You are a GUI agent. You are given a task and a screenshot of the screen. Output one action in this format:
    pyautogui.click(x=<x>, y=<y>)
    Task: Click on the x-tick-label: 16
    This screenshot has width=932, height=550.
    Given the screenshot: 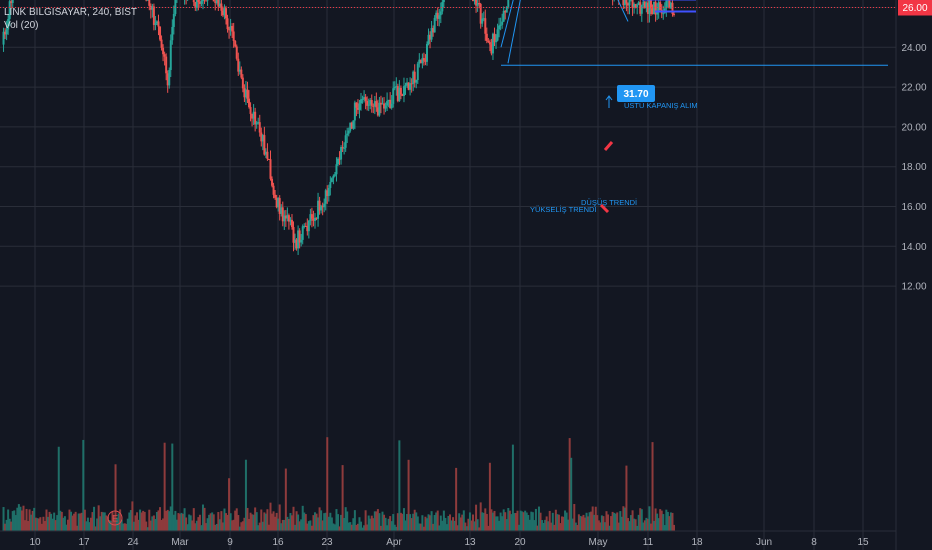 What is the action you would take?
    pyautogui.click(x=278, y=542)
    